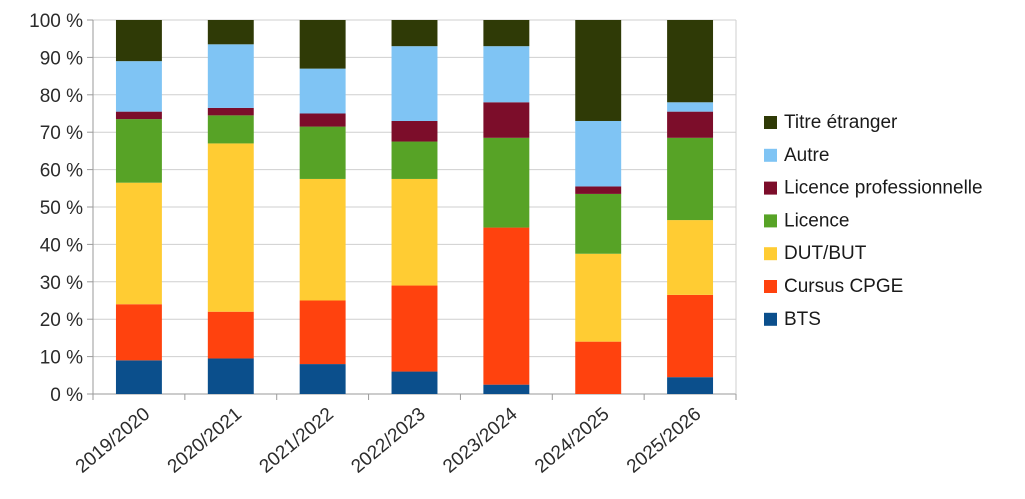  I want to click on x-tick-label: 2025/2026, so click(664, 441).